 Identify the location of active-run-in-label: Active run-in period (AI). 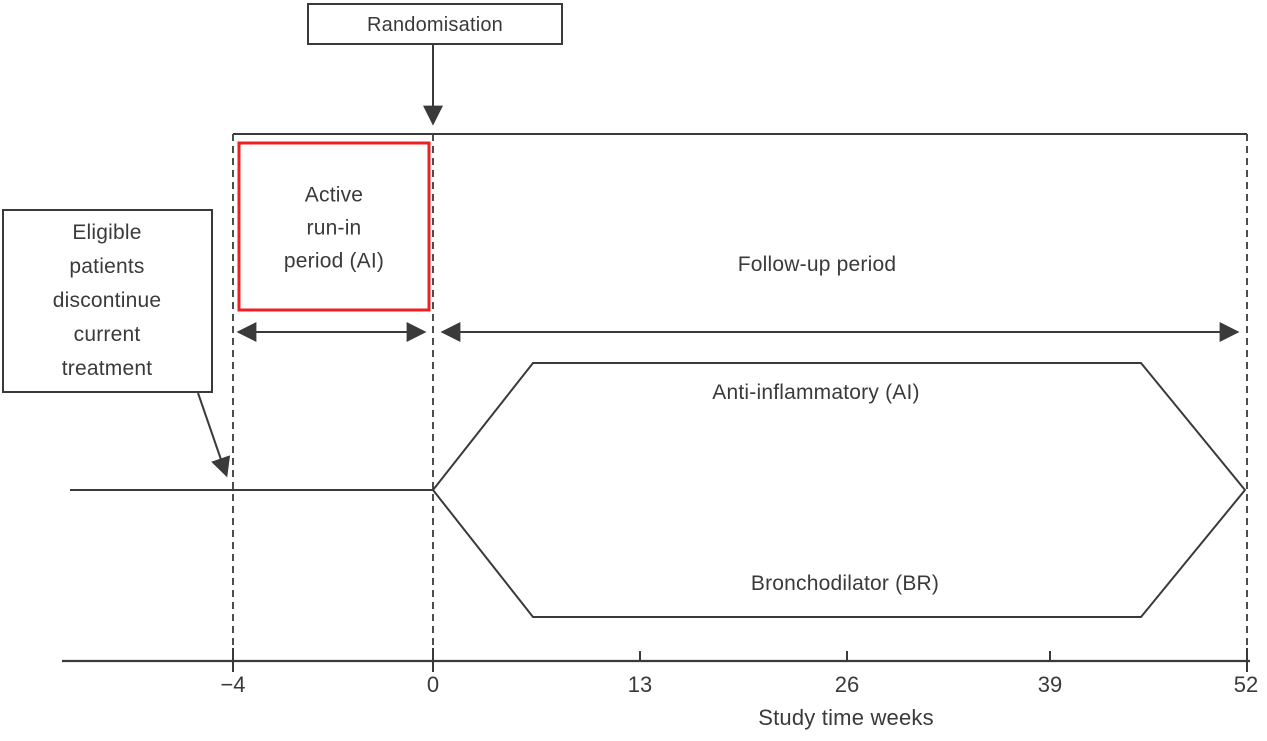
(334, 228).